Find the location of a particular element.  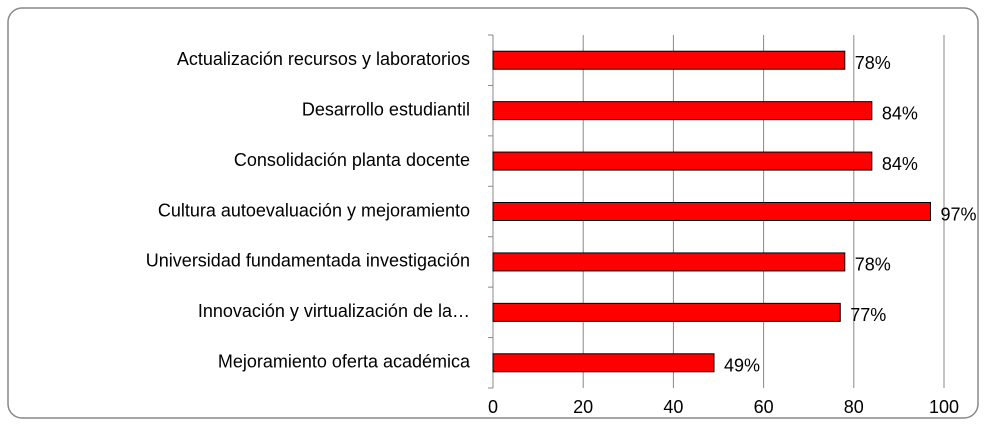

data-label: 49% is located at coordinates (742, 366).